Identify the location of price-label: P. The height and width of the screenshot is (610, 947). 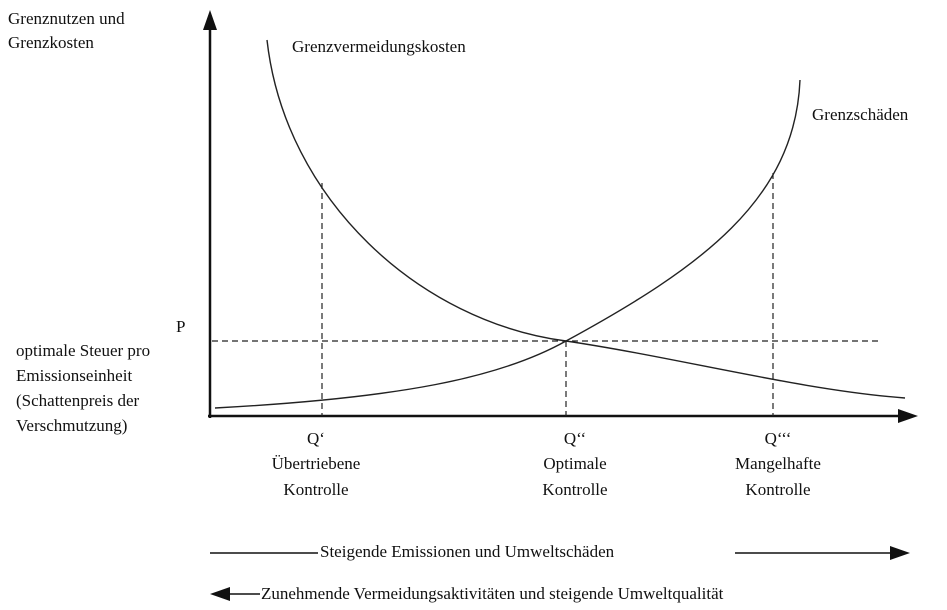
(180, 326).